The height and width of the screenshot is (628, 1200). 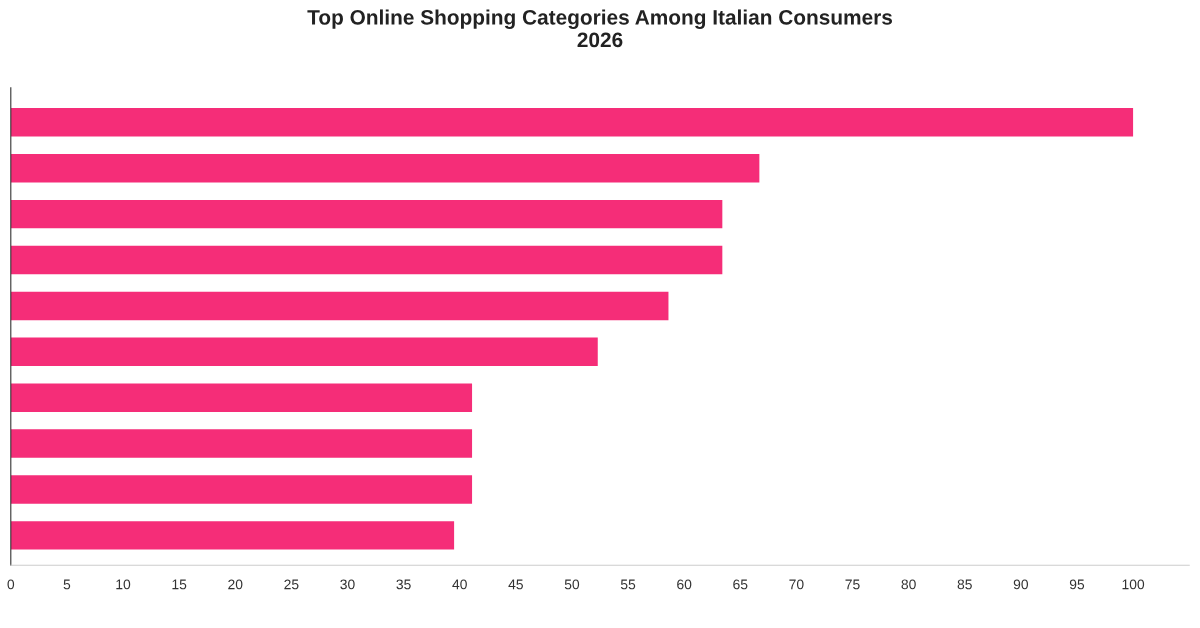 I want to click on x-tick-label: 75, so click(x=852, y=584).